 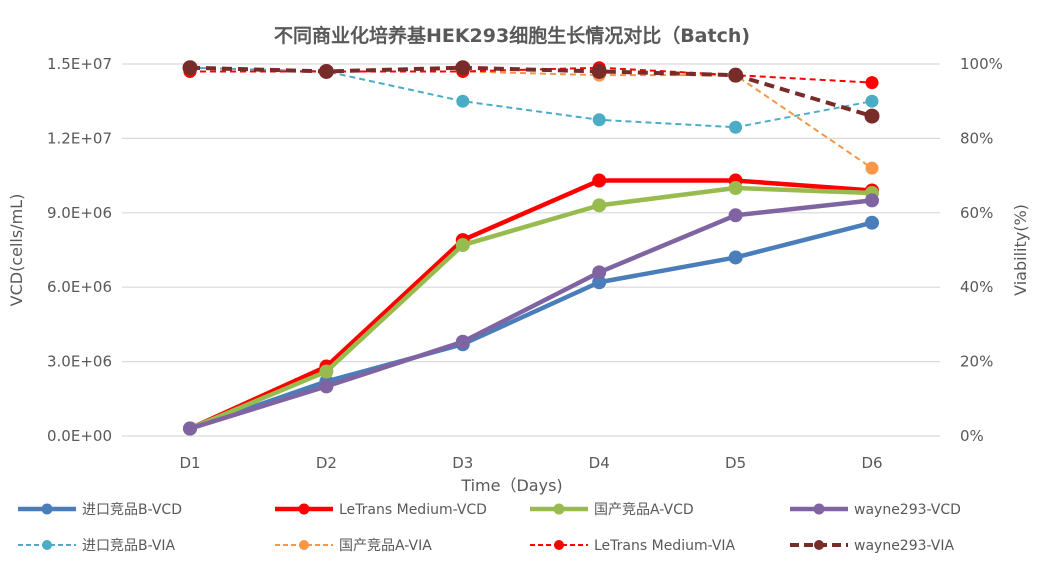 I want to click on y2-tick-label: 40%, so click(x=976, y=287).